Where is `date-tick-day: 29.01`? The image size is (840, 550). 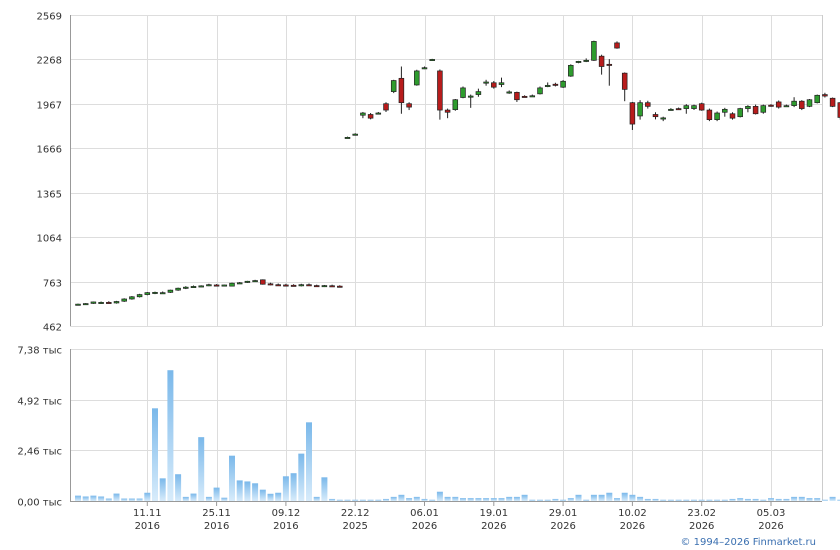
date-tick-day: 29.01 is located at coordinates (563, 513).